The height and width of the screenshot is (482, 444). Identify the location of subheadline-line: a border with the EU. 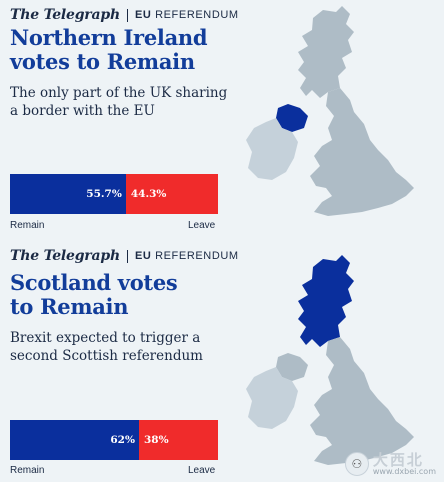
(82, 111).